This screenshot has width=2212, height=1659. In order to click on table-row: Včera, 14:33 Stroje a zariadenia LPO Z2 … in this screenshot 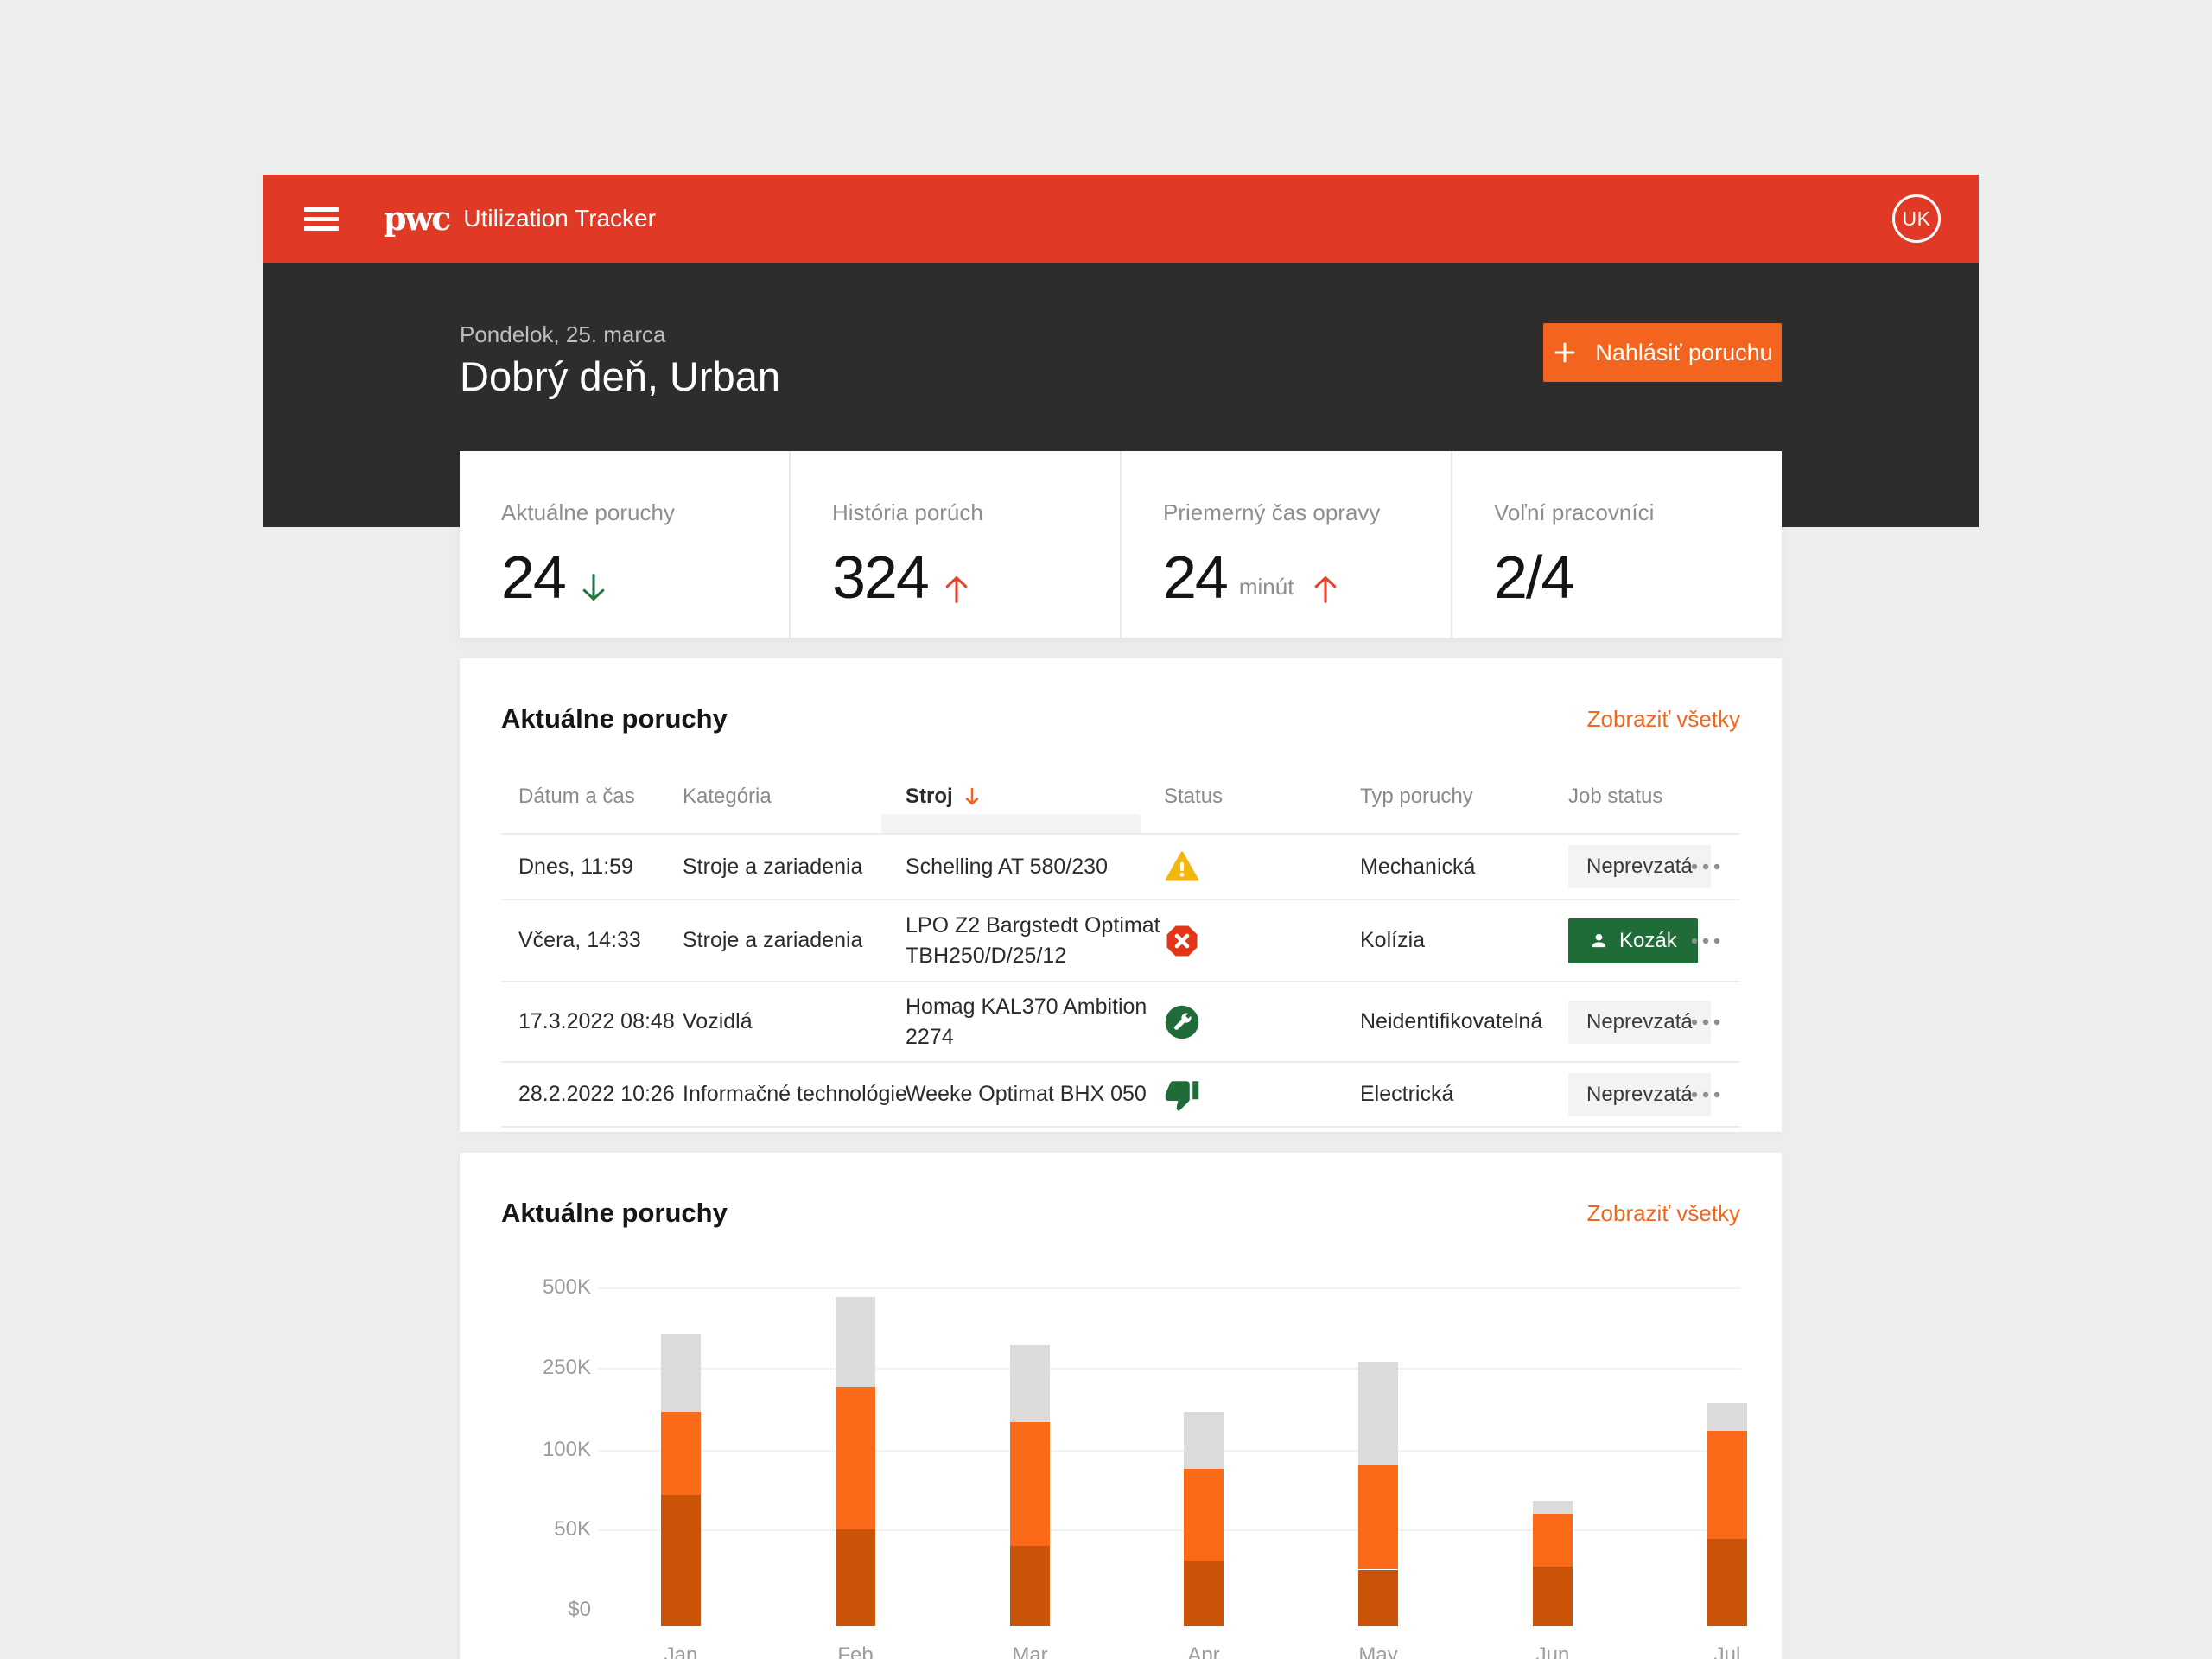, I will do `click(1121, 940)`.